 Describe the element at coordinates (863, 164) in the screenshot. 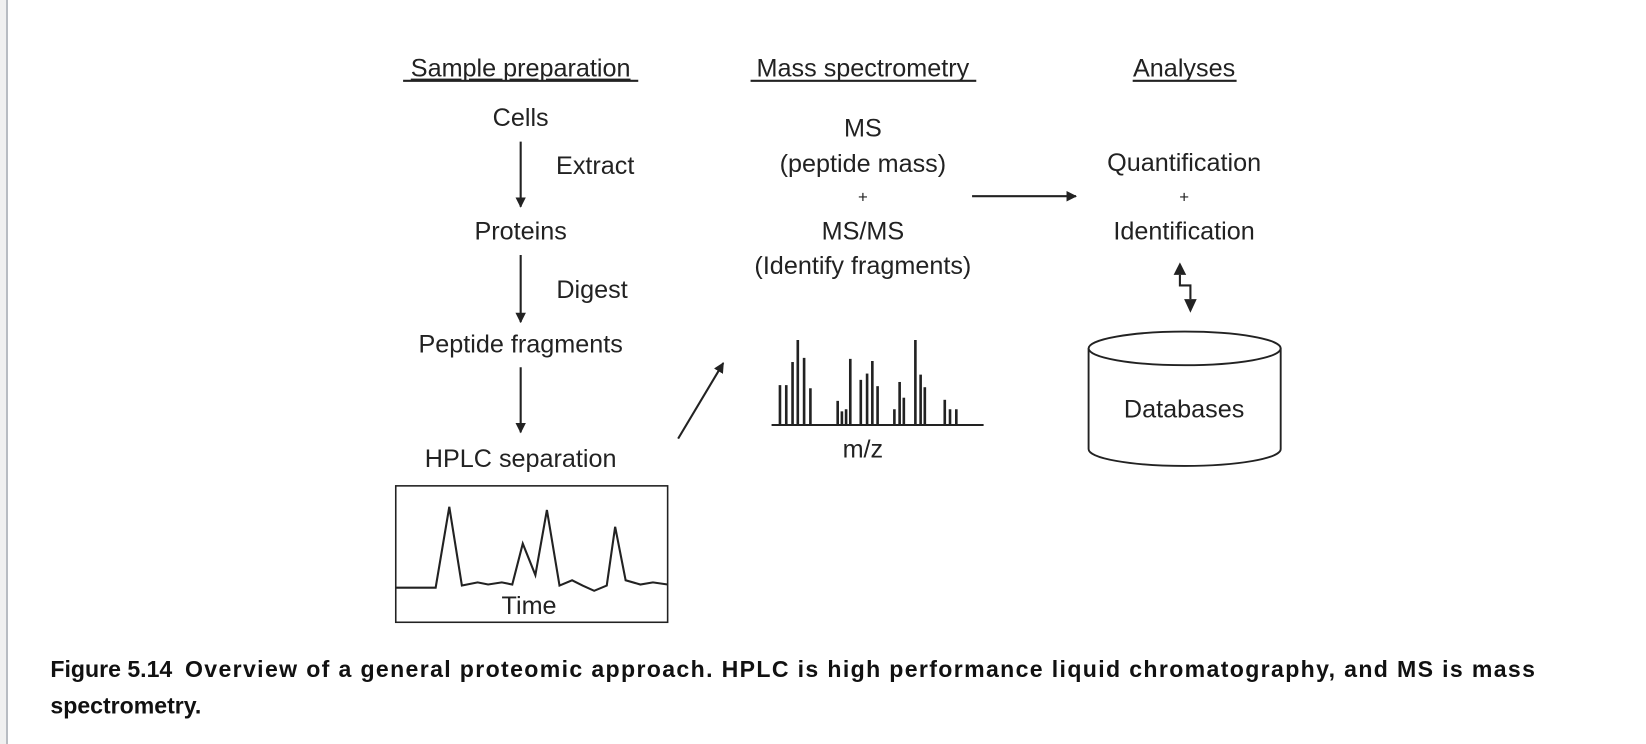

I see `peptide-mass-label: (peptide mass)` at that location.